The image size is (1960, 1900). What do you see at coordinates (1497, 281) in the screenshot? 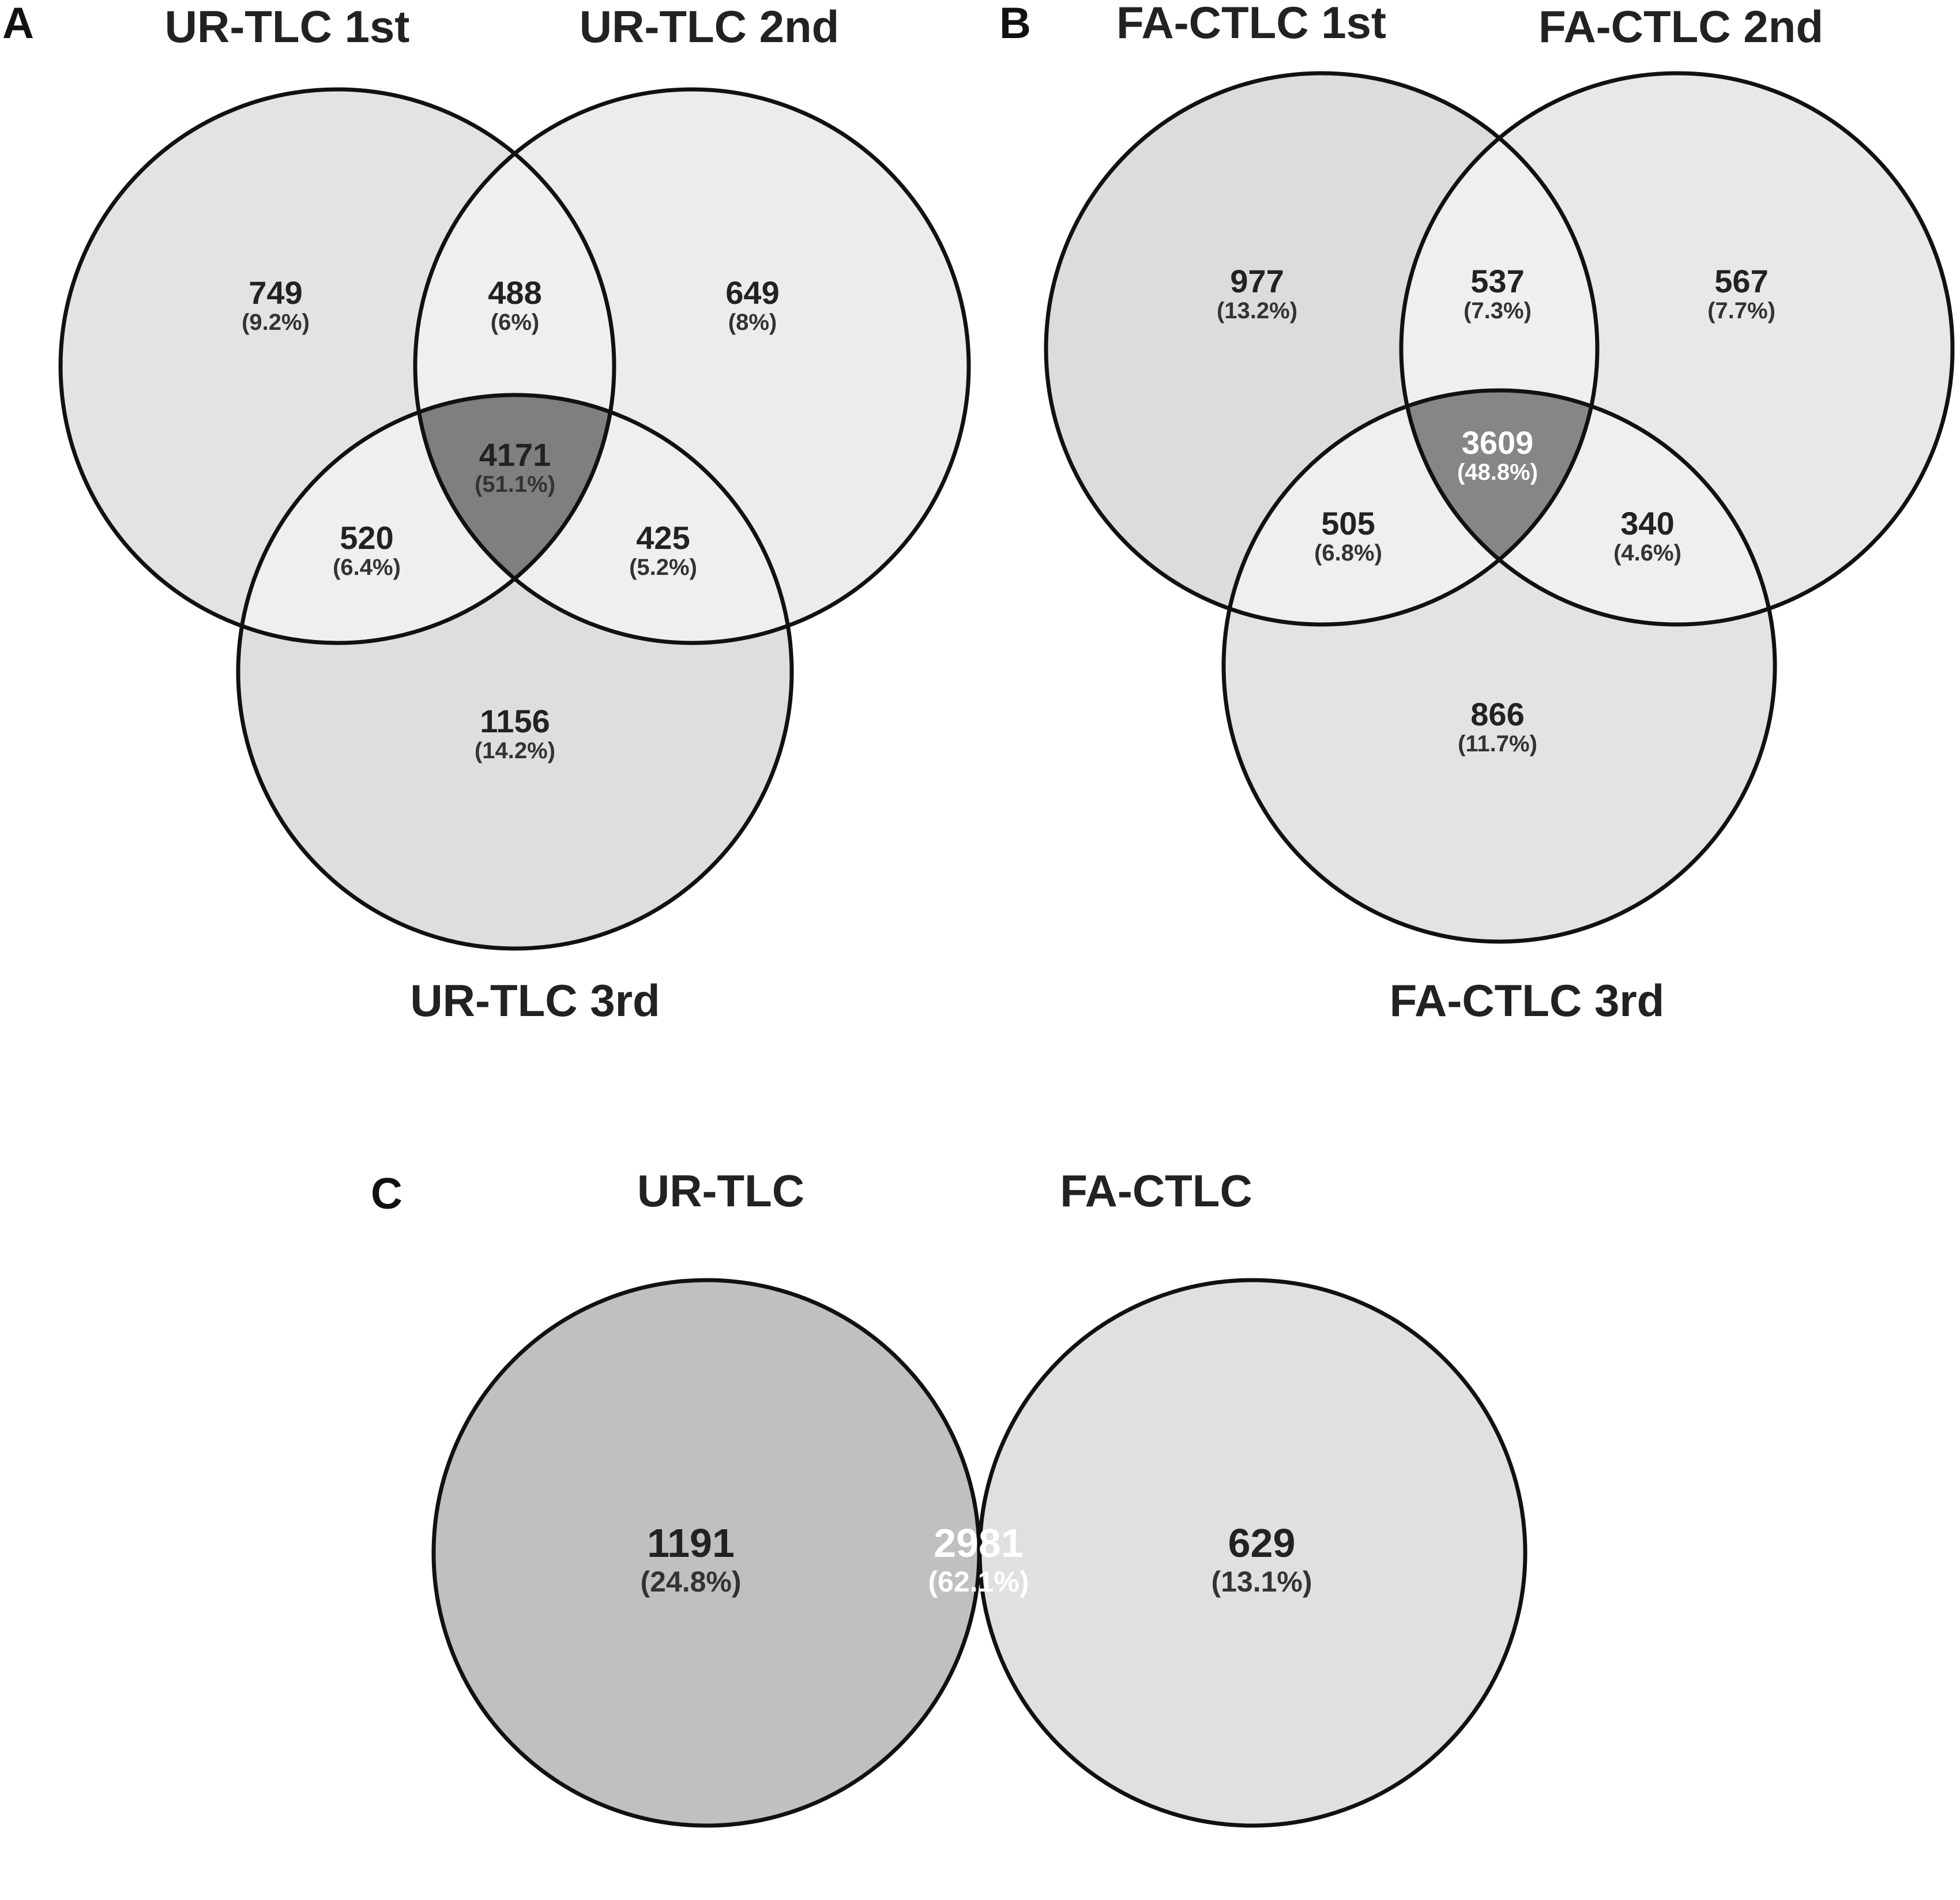
I see `region-count: 537` at bounding box center [1497, 281].